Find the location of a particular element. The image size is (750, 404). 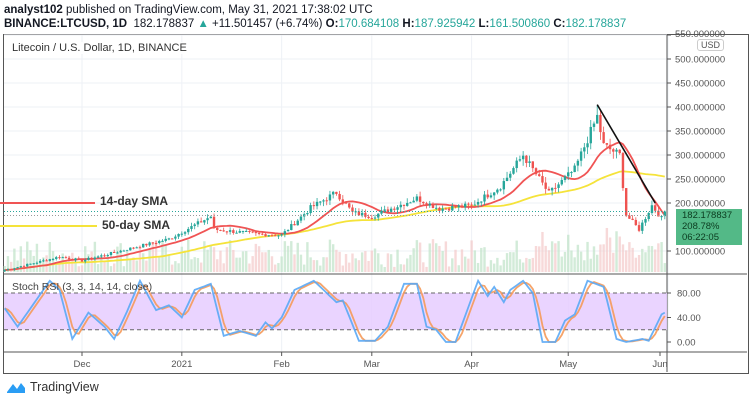

stoch-k-line is located at coordinates (334, 310).